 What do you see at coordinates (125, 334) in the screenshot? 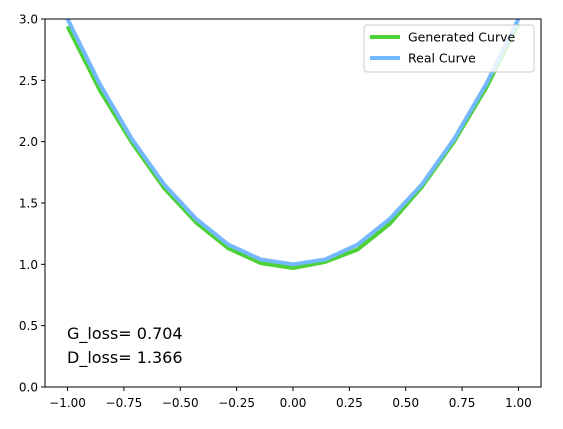
I see `g-loss-annotation: G_loss= 0.704` at bounding box center [125, 334].